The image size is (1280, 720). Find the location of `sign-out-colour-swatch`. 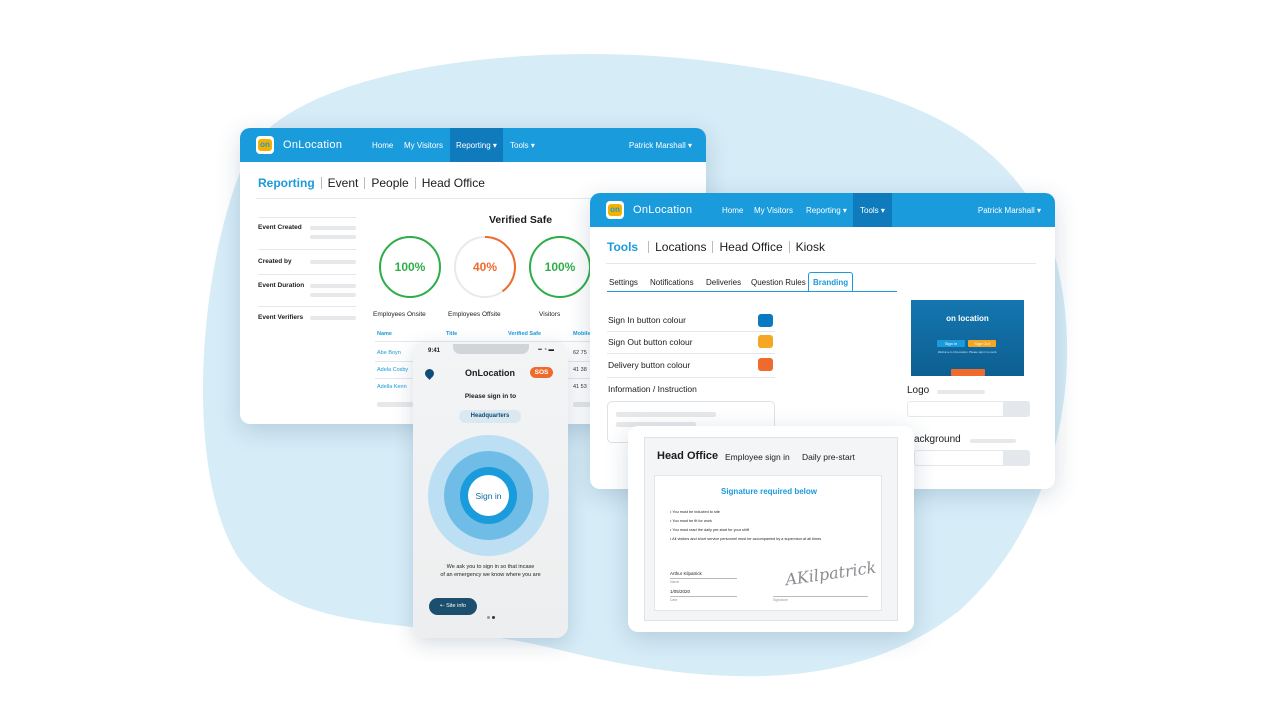

sign-out-colour-swatch is located at coordinates (765, 341).